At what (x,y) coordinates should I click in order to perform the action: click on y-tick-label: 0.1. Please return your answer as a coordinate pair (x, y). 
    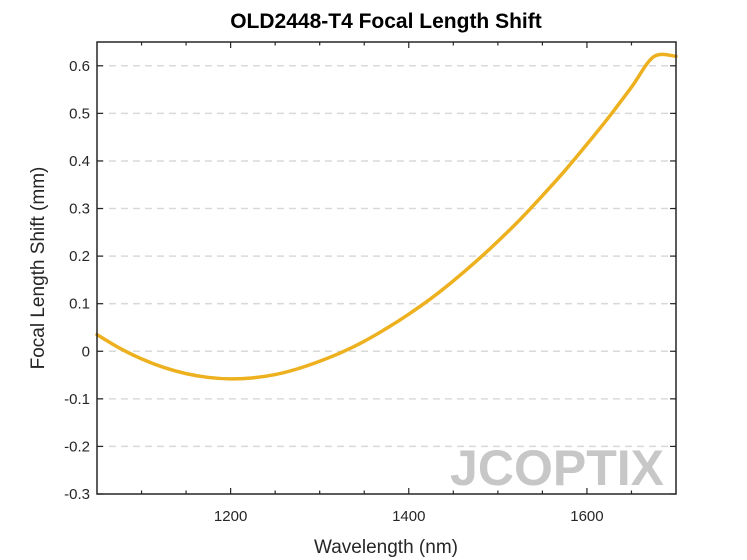
    Looking at the image, I should click on (79, 304).